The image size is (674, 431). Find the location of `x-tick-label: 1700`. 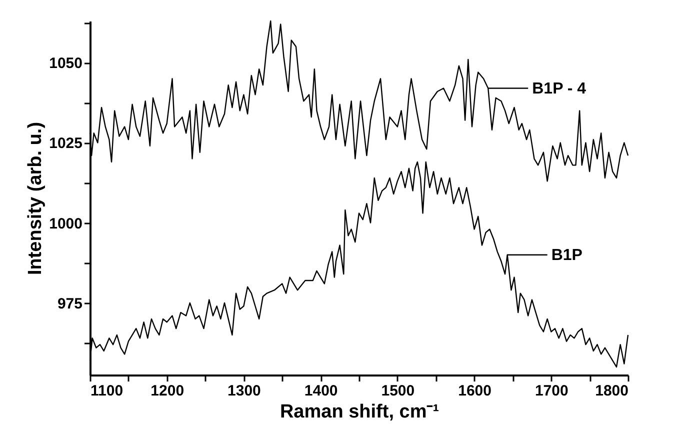

x-tick-label: 1700 is located at coordinates (551, 391).